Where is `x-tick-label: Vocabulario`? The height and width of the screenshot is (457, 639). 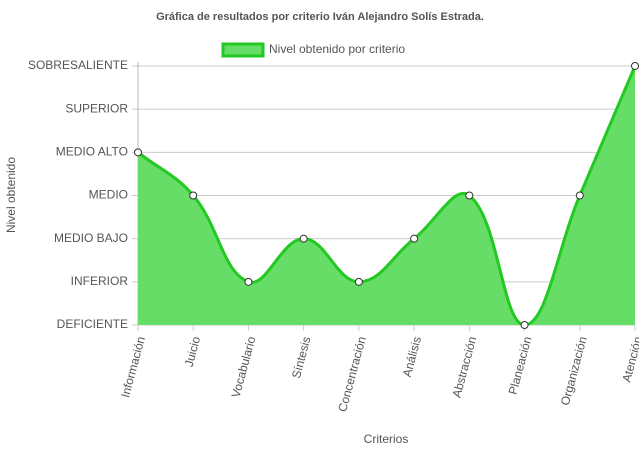 x-tick-label: Vocabulario is located at coordinates (244, 367).